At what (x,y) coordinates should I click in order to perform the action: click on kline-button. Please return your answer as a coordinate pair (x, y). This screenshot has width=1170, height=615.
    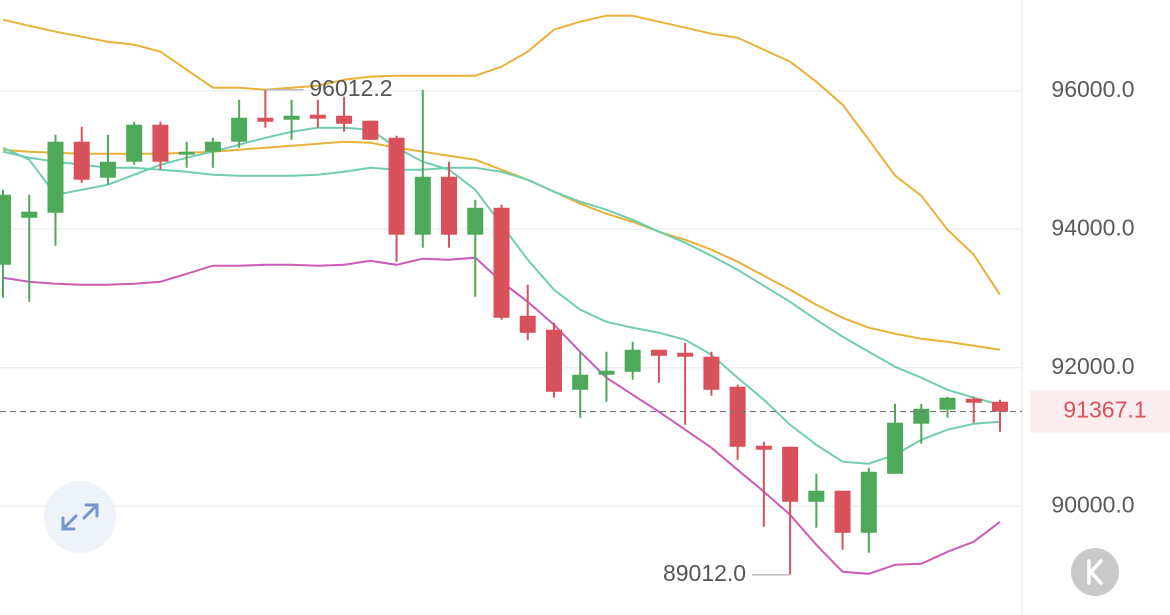
    Looking at the image, I should click on (1095, 572).